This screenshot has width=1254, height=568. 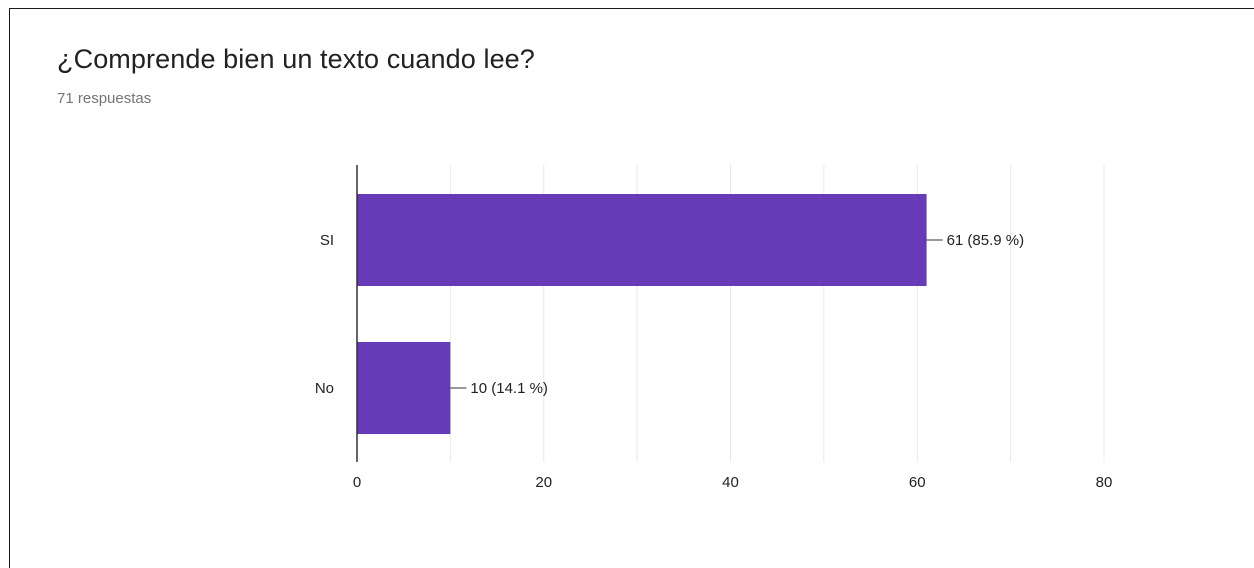 I want to click on category-label: SI, so click(x=327, y=240).